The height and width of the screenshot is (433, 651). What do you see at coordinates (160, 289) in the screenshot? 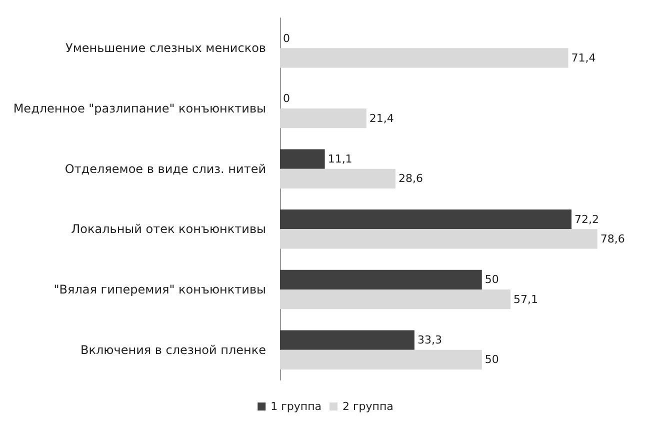
I see `y-tick-label: "Вялая гиперемия" конъюнктивы` at bounding box center [160, 289].